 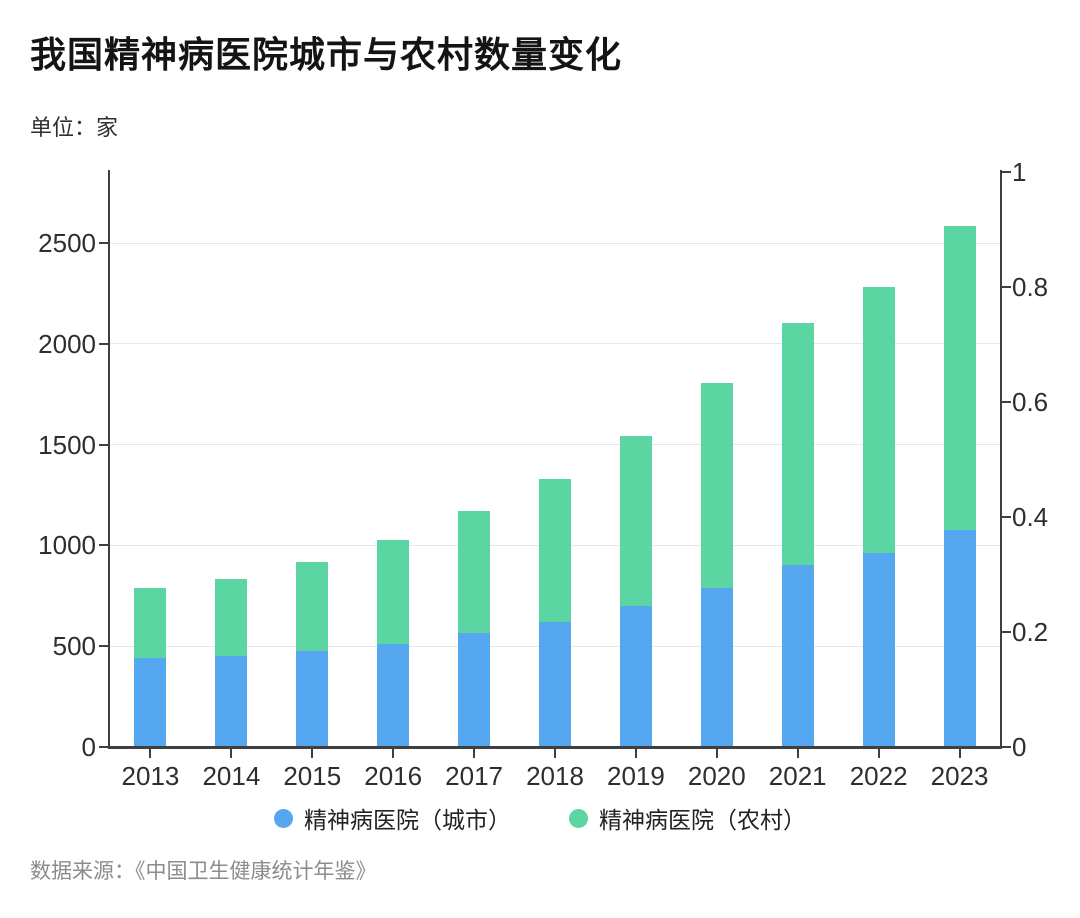 What do you see at coordinates (407, 820) in the screenshot?
I see `legend-label-city: 精神病医院（城市）` at bounding box center [407, 820].